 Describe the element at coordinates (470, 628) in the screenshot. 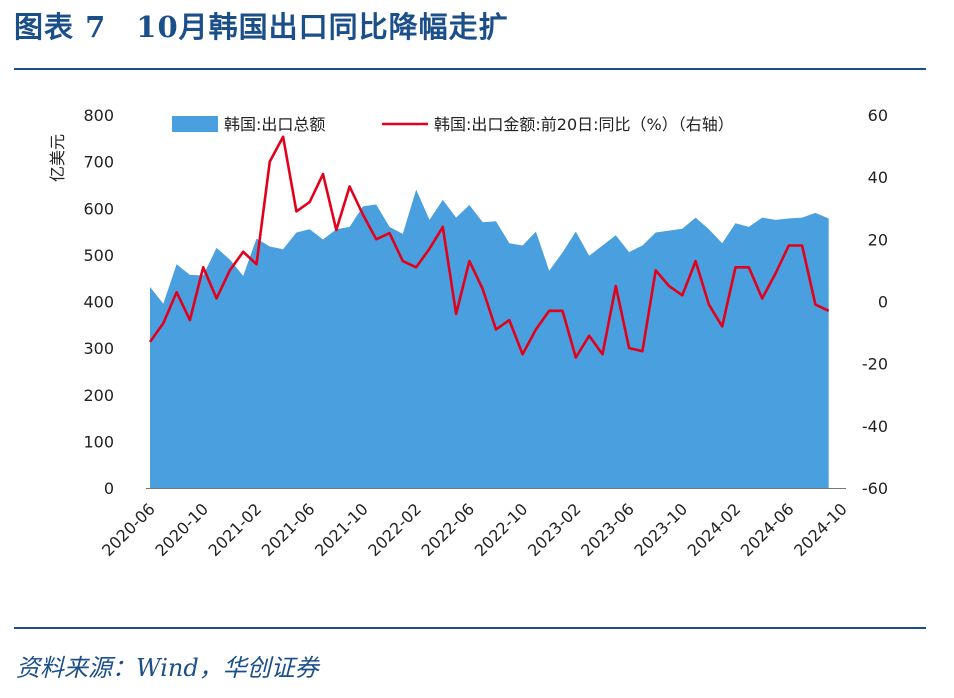

I see `bottom-rule` at that location.